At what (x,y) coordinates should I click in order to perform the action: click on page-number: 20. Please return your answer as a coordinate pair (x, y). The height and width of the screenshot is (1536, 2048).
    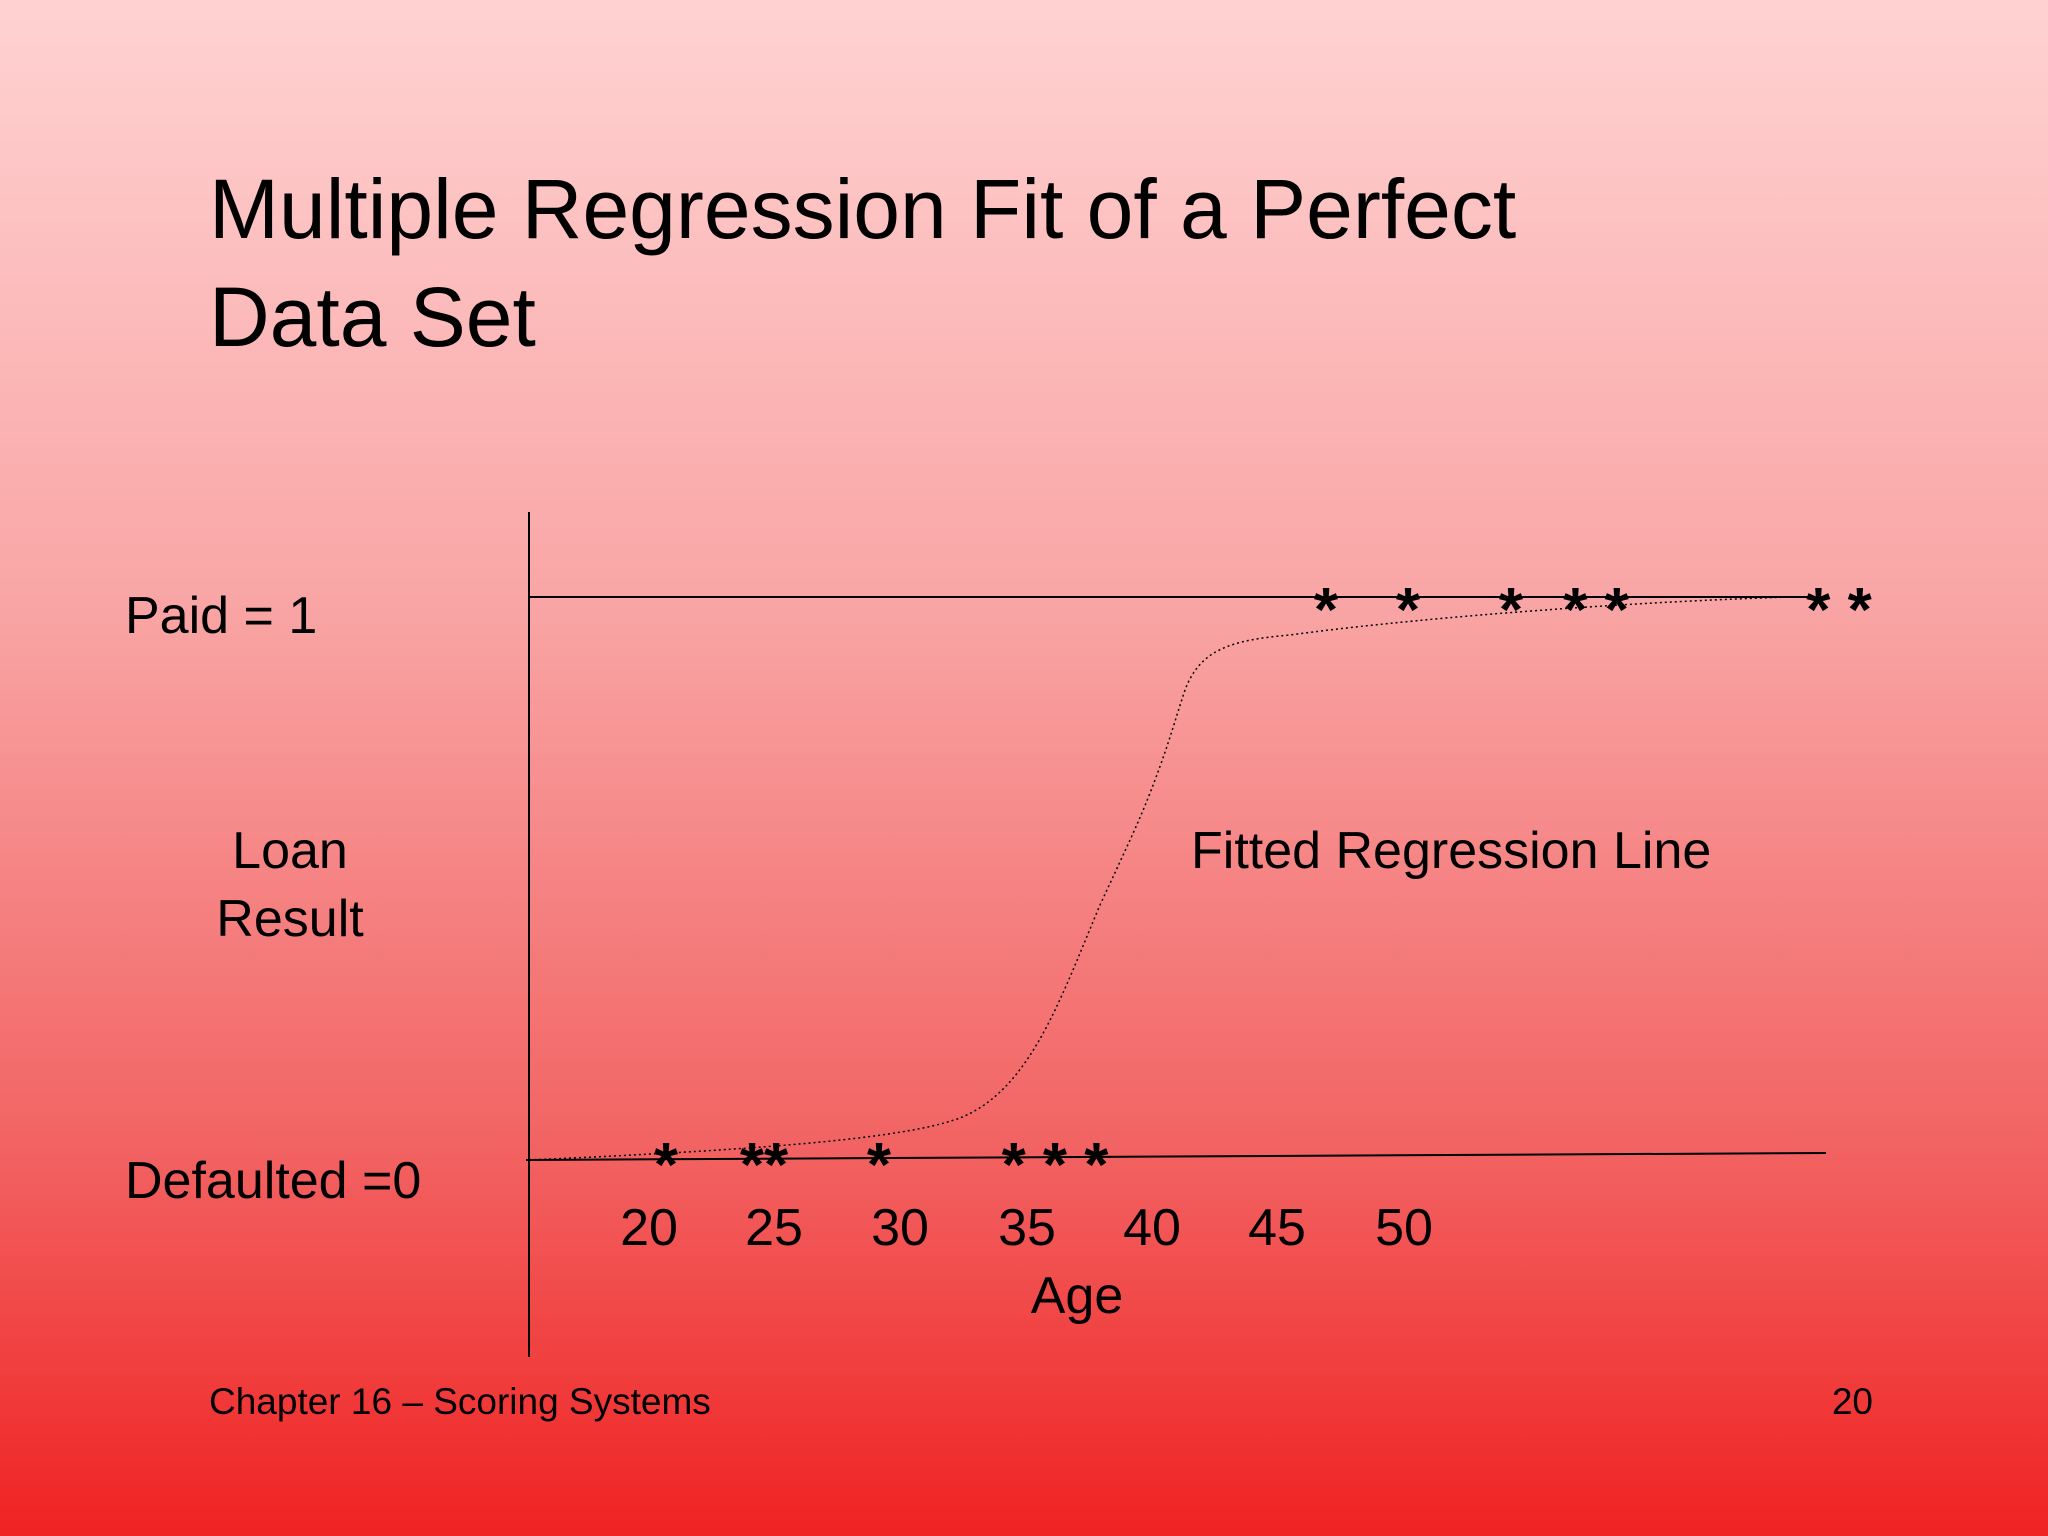
    Looking at the image, I should click on (1852, 1401).